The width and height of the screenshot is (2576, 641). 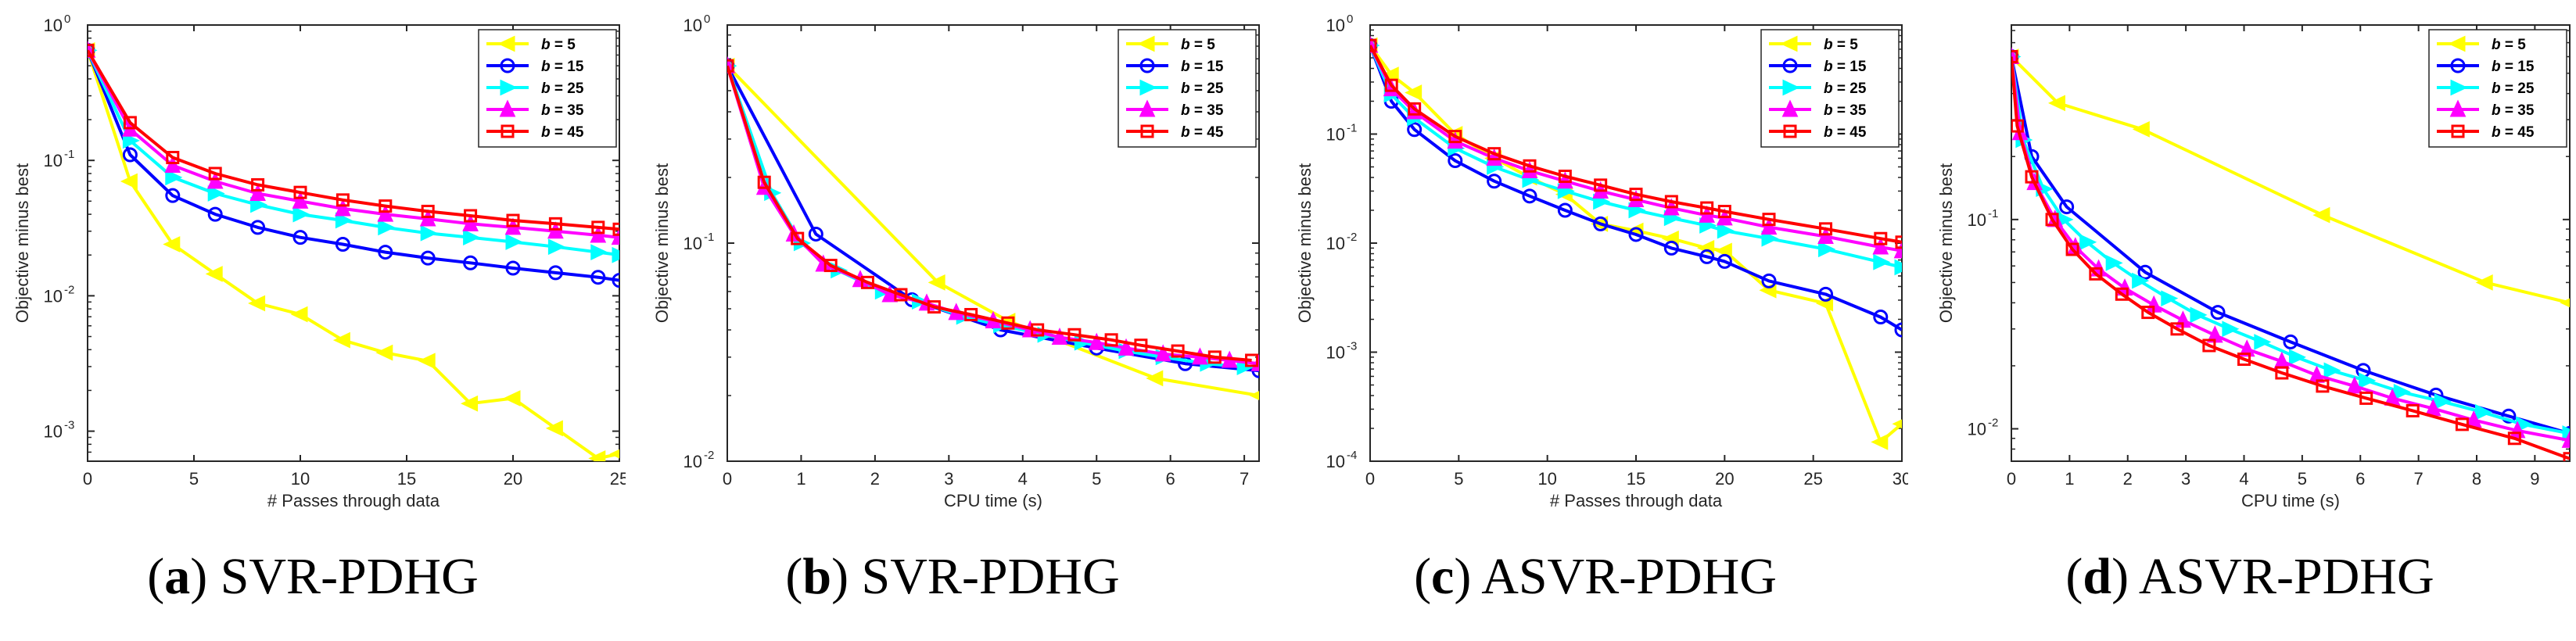 What do you see at coordinates (1636, 479) in the screenshot?
I see `x-tick-label: 15` at bounding box center [1636, 479].